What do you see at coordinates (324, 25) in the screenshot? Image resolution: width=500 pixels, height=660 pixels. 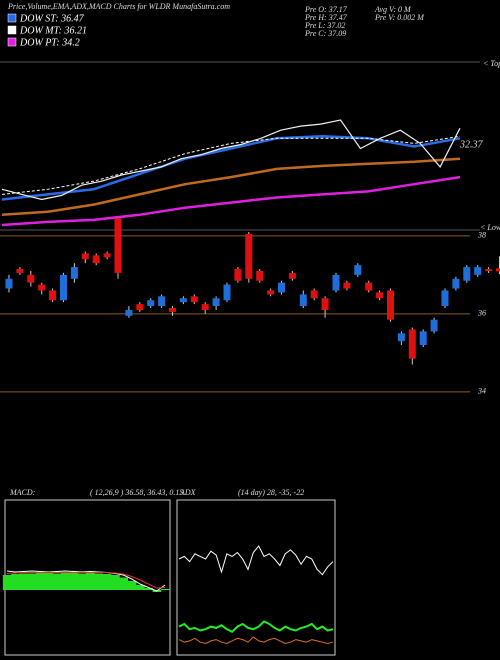 I see `info-text: Pre L: 37.02` at bounding box center [324, 25].